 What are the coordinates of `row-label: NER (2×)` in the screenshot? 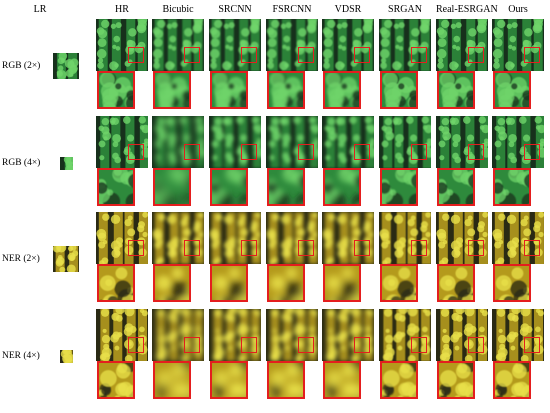 It's located at (21, 259).